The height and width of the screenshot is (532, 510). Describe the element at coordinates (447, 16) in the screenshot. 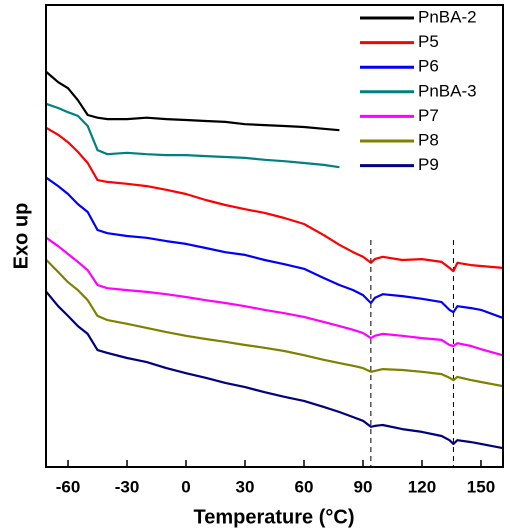

I see `legend-label: PnBA-2` at that location.